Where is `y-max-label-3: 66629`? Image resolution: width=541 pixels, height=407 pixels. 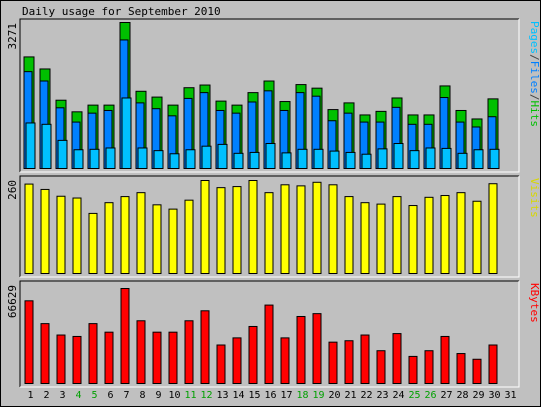
y-max-label-3: 66629 is located at coordinates (12, 301).